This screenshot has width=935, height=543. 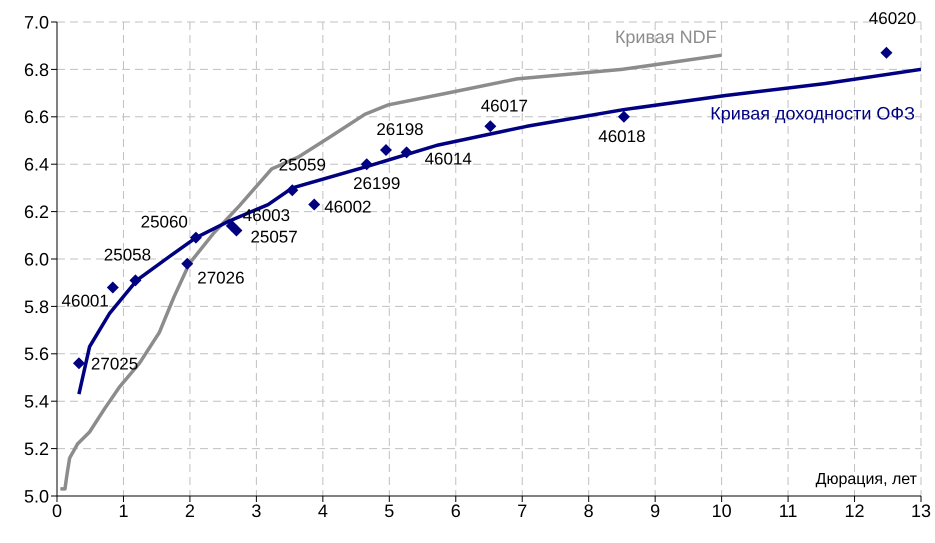 What do you see at coordinates (892, 18) in the screenshot?
I see `annotation: 46020` at bounding box center [892, 18].